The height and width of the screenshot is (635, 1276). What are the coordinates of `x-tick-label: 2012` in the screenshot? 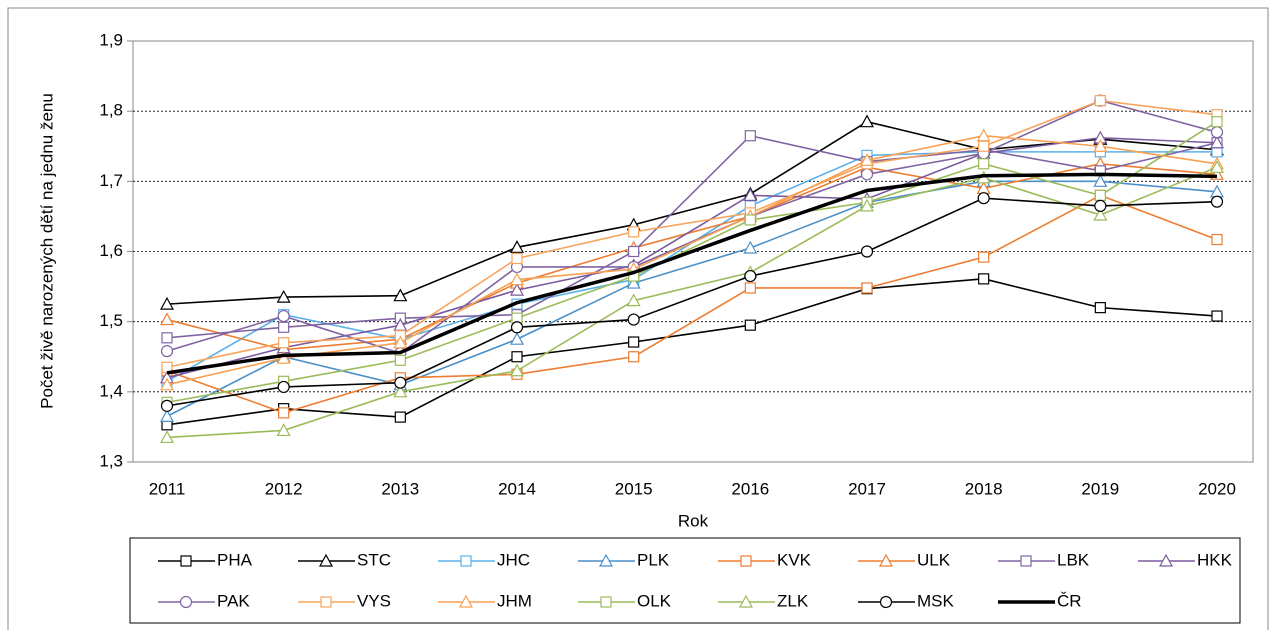 It's located at (284, 488).